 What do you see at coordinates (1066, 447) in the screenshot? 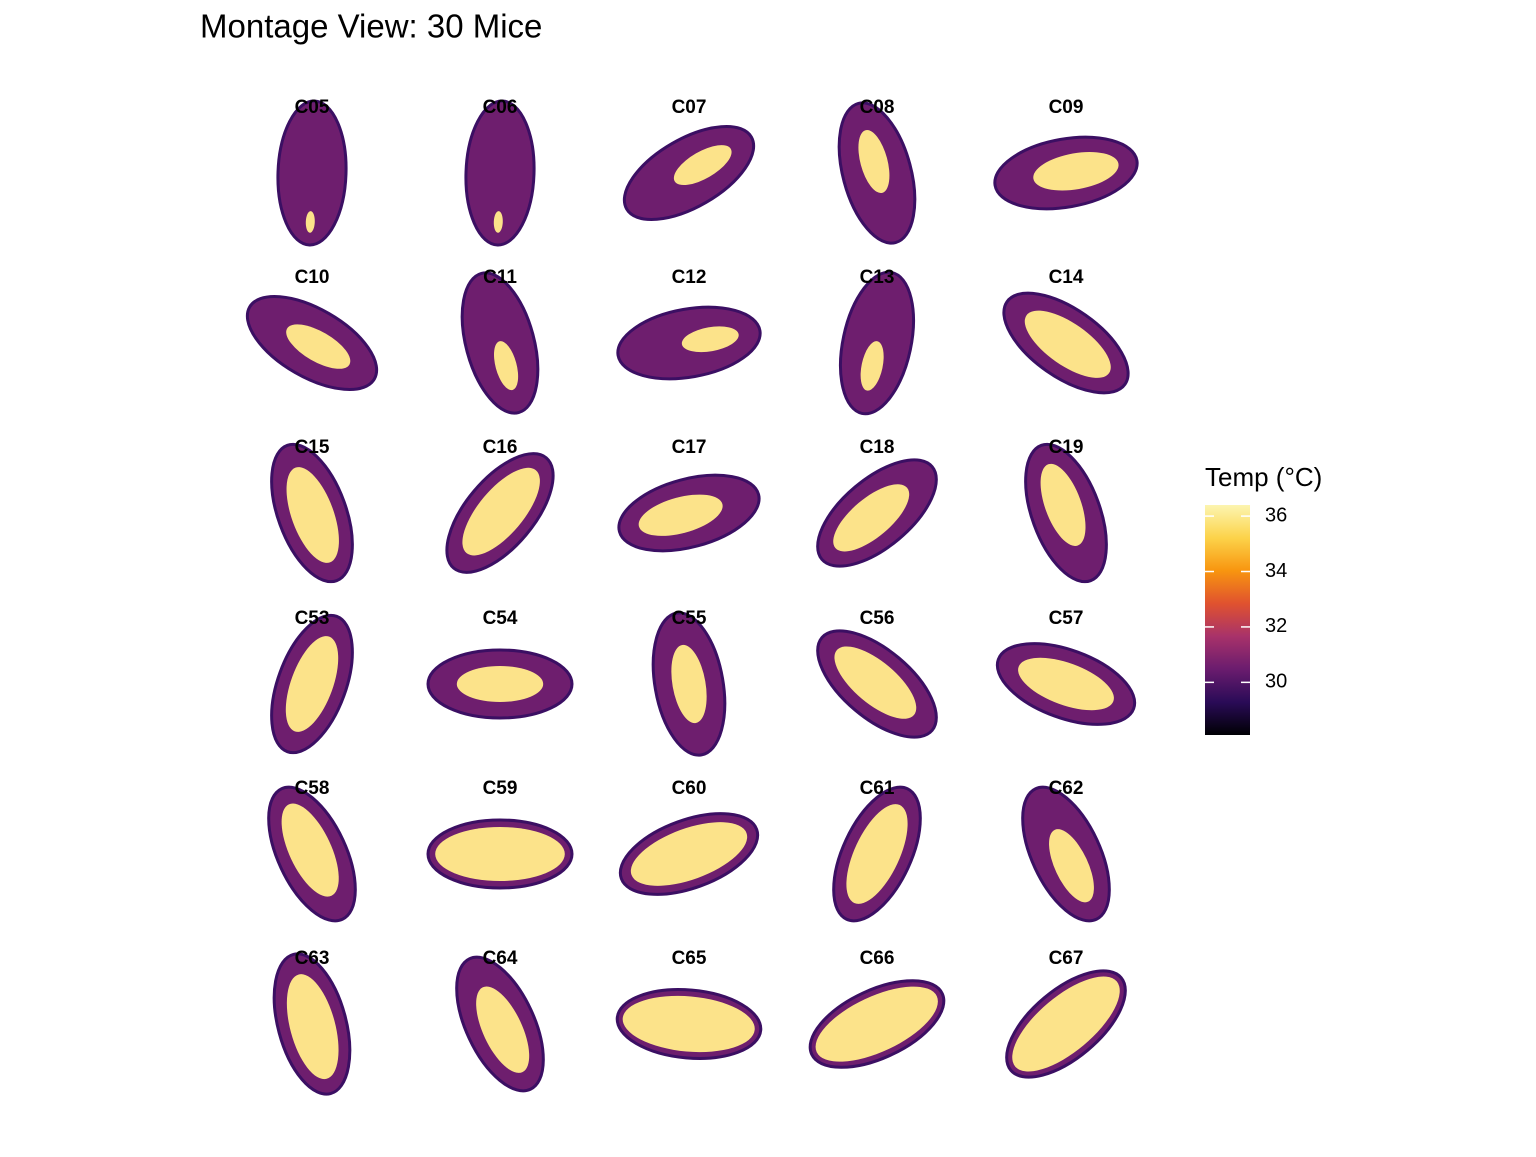
I see `panel-label: C19` at bounding box center [1066, 447].